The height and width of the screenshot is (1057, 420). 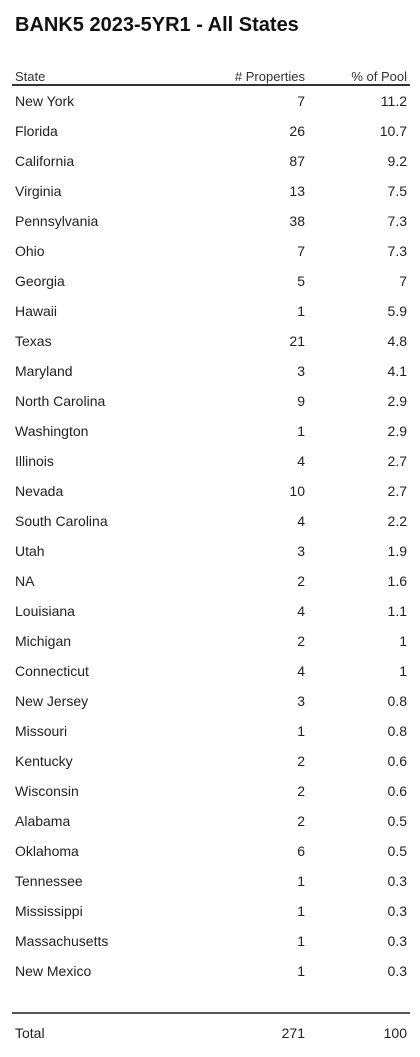 What do you see at coordinates (38, 191) in the screenshot?
I see `state-cell: Virginia` at bounding box center [38, 191].